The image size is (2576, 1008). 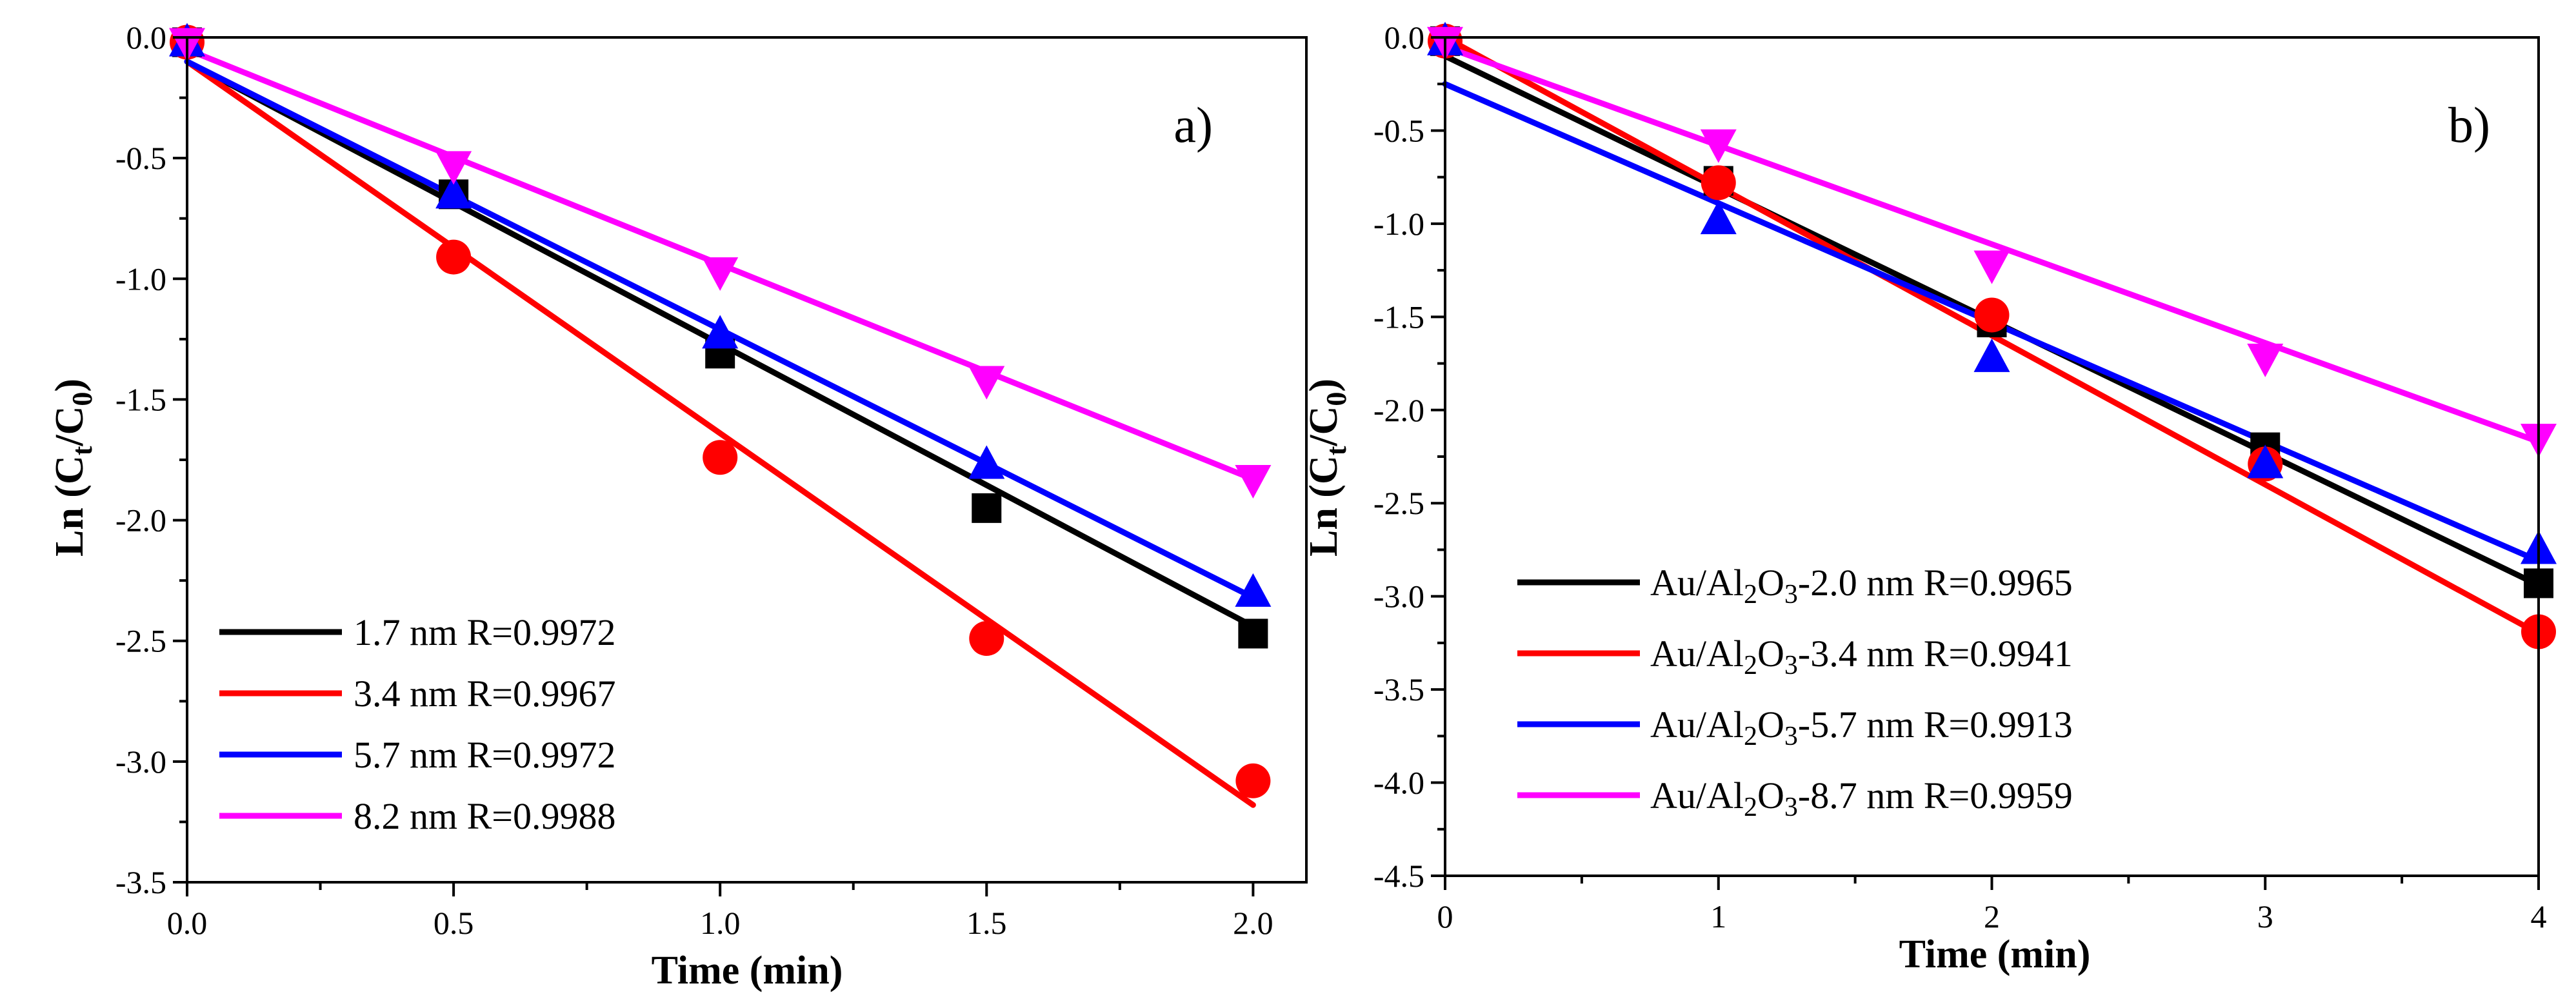 I want to click on panel-a-y-tick-label: 0.0, so click(x=146, y=37).